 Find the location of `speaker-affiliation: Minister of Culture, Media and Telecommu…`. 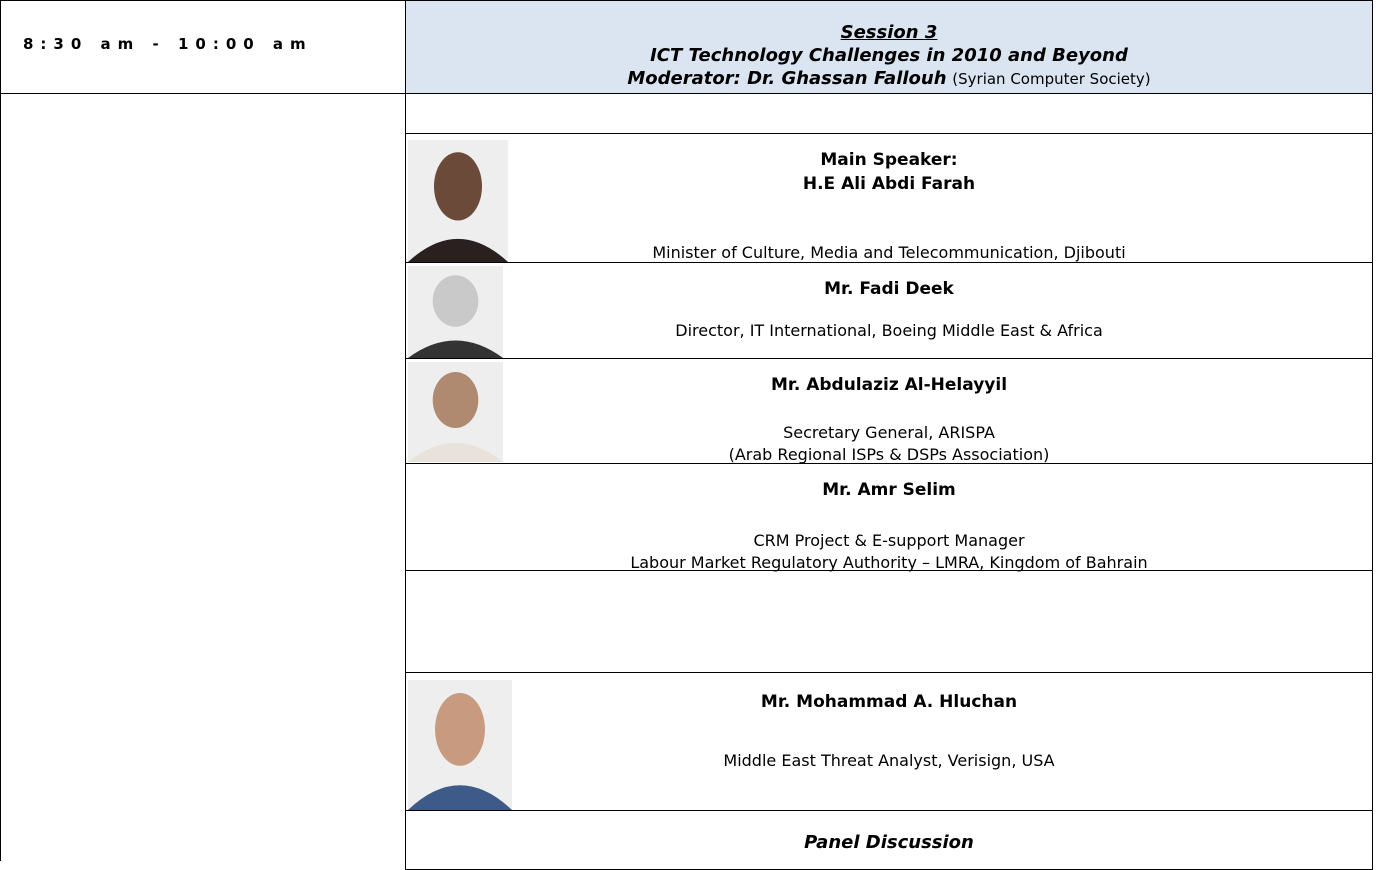

speaker-affiliation: Minister of Culture, Media and Telecommu… is located at coordinates (889, 253).